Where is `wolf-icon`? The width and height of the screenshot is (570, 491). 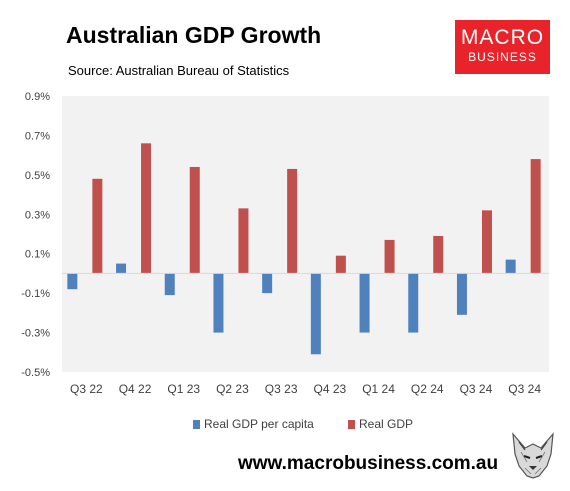 wolf-icon is located at coordinates (533, 454).